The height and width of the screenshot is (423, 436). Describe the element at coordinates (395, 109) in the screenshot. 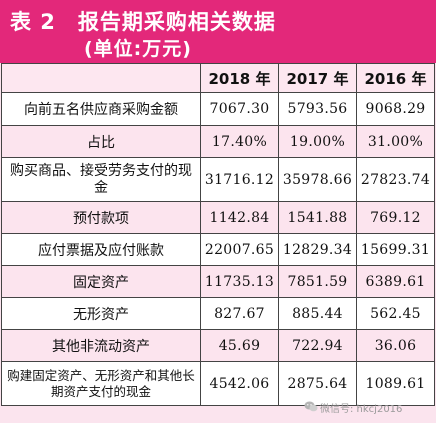

I see `cell-2016: 9068.29` at that location.